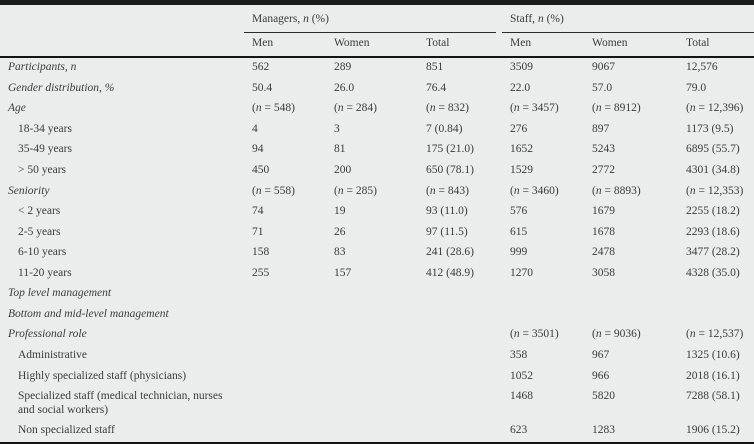 The height and width of the screenshot is (444, 754). I want to click on row-label: 11-20 years, so click(45, 272).